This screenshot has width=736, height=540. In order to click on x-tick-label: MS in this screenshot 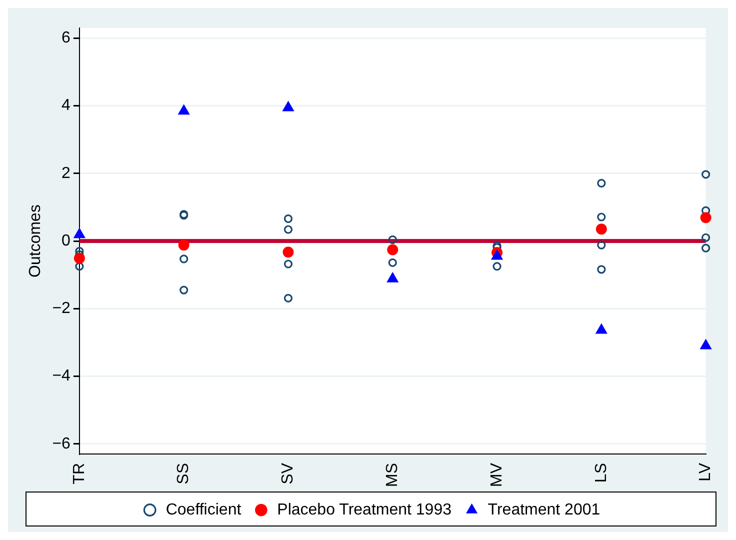, I will do `click(393, 475)`.